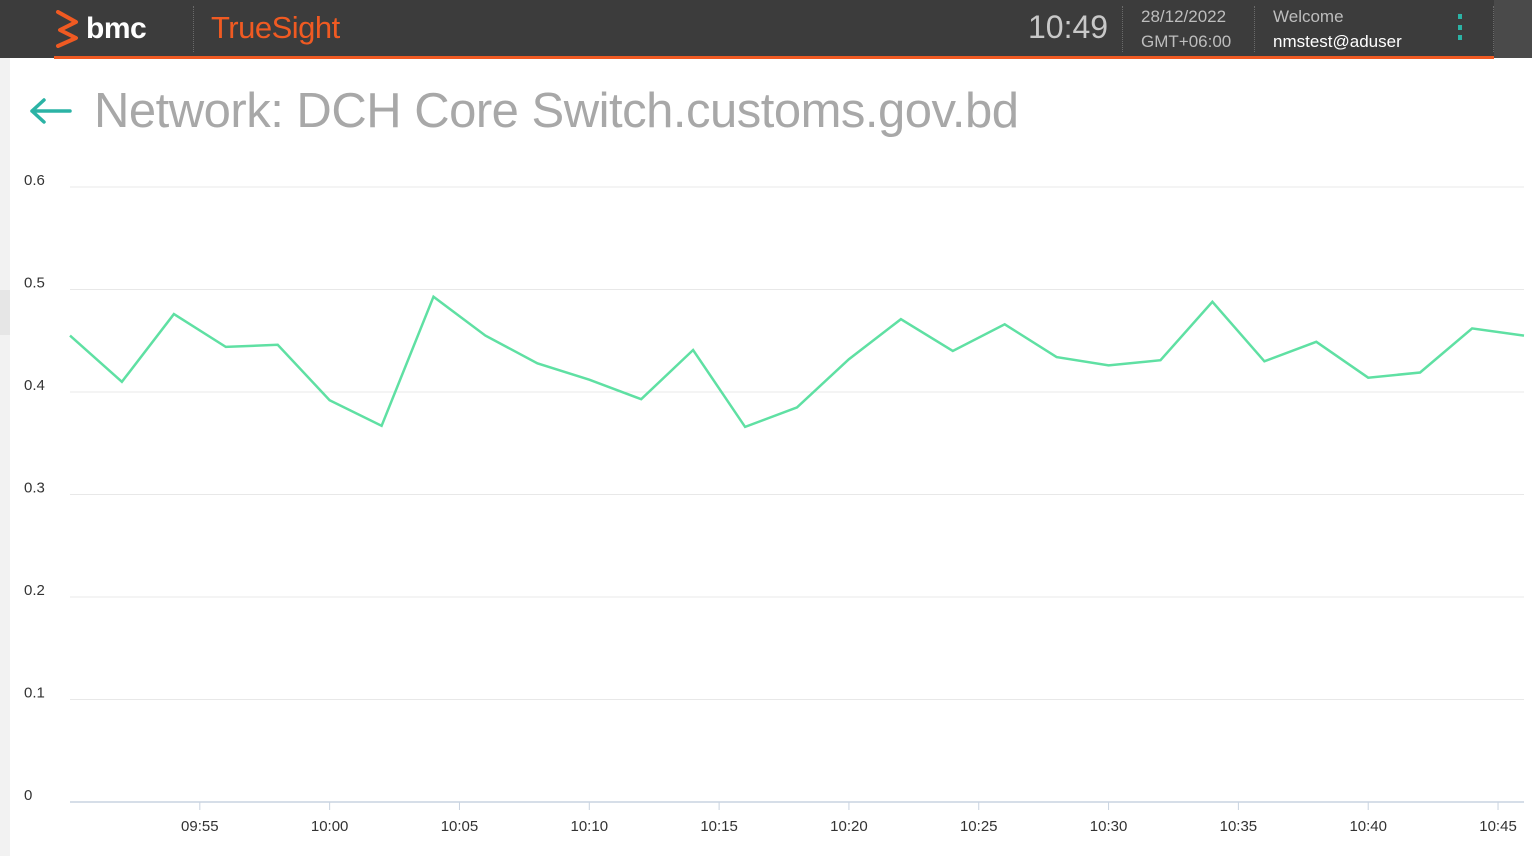  What do you see at coordinates (5, 312) in the screenshot?
I see `left-panel-handle` at bounding box center [5, 312].